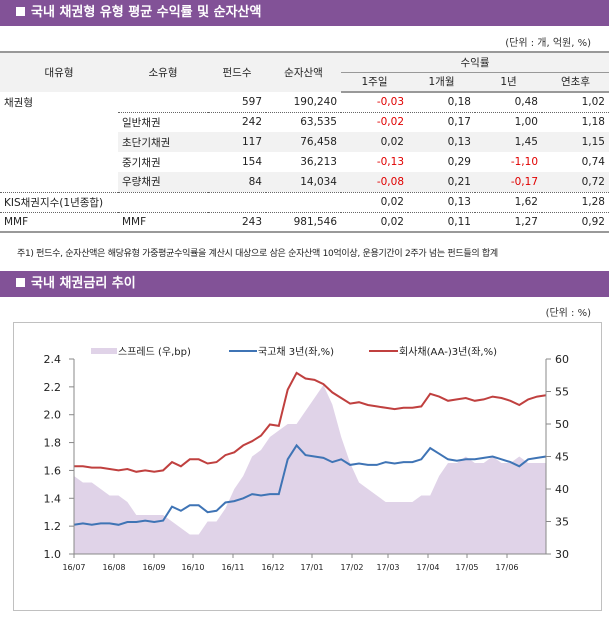  I want to click on section-header-fund-returns: 국내 채권형 유형 평균 수익률 및 순자산액, so click(304, 13).